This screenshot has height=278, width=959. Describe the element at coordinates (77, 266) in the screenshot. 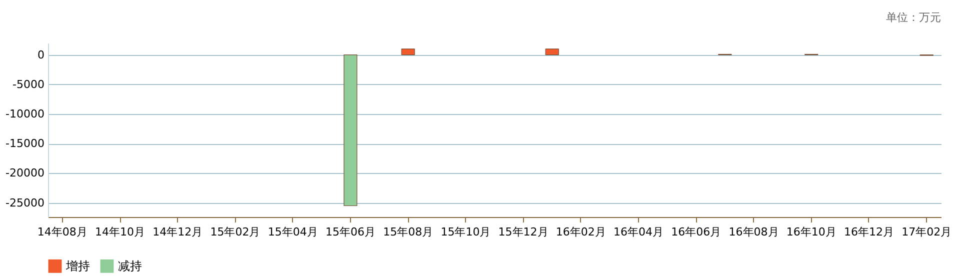

I see `legend-label: 增持` at that location.